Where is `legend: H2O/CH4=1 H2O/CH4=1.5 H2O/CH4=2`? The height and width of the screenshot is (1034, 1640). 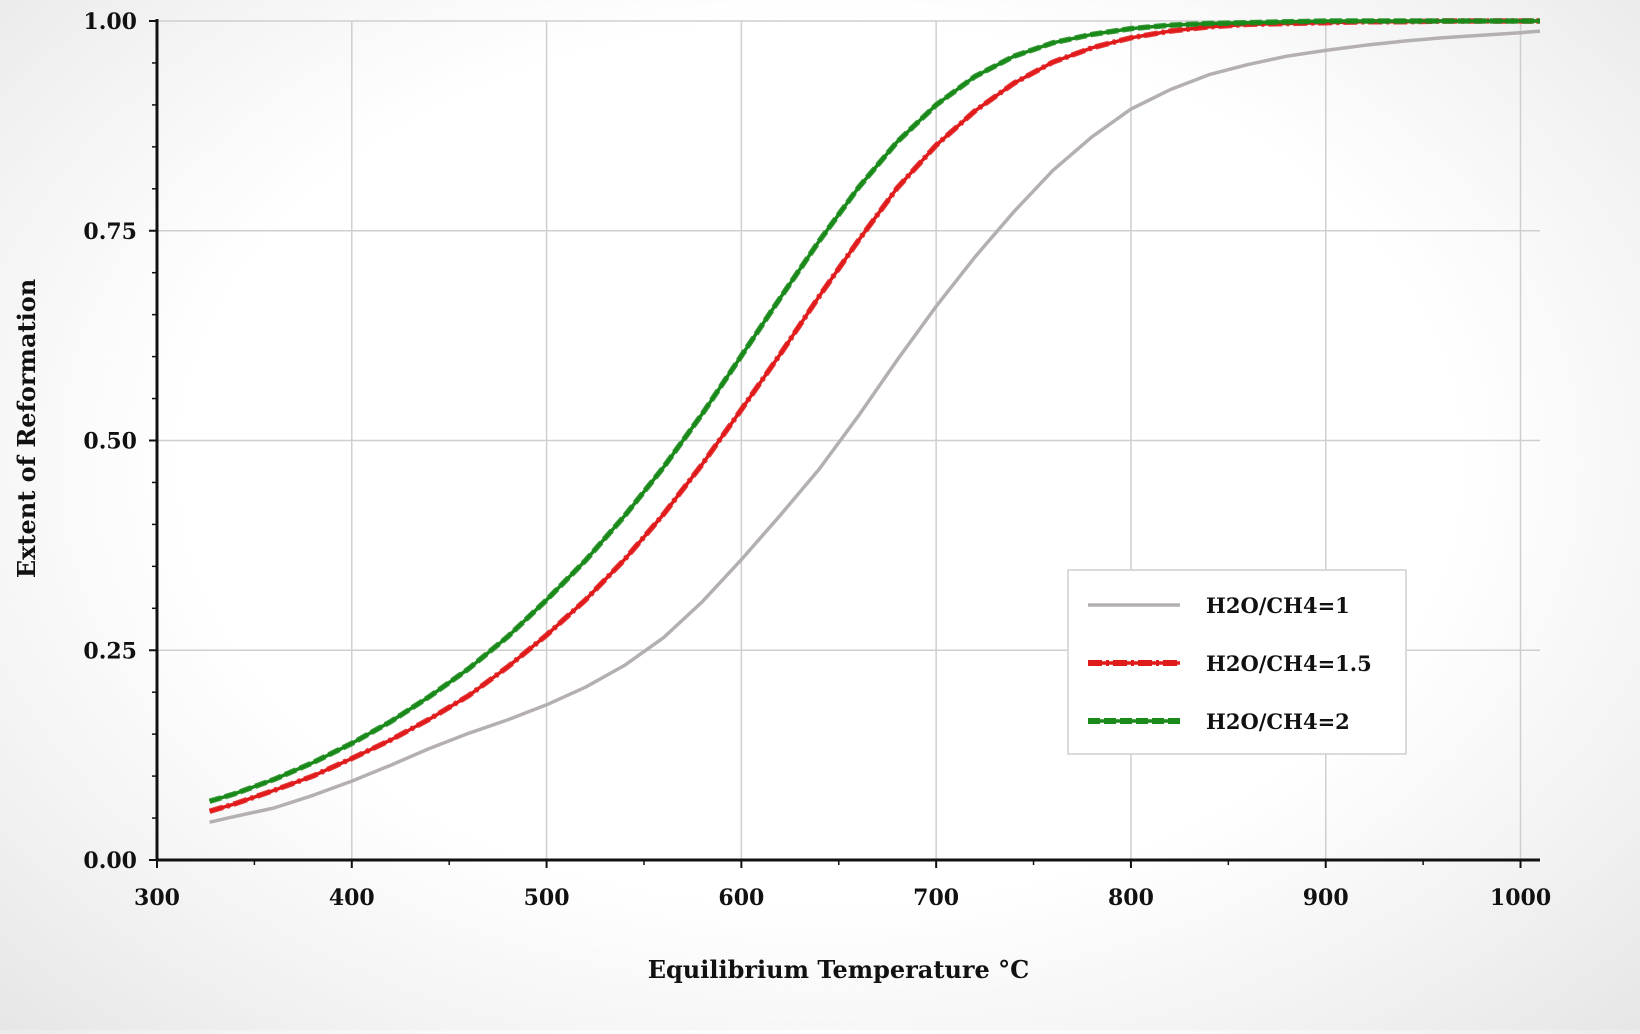 legend: H2O/CH4=1 H2O/CH4=1.5 H2O/CH4=2 is located at coordinates (1237, 662).